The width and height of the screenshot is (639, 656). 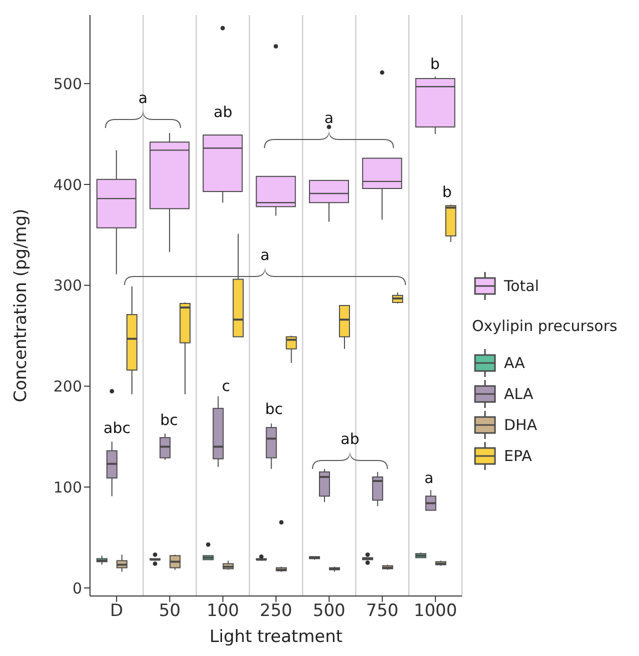 I want to click on legend-label: DHA, so click(x=521, y=425).